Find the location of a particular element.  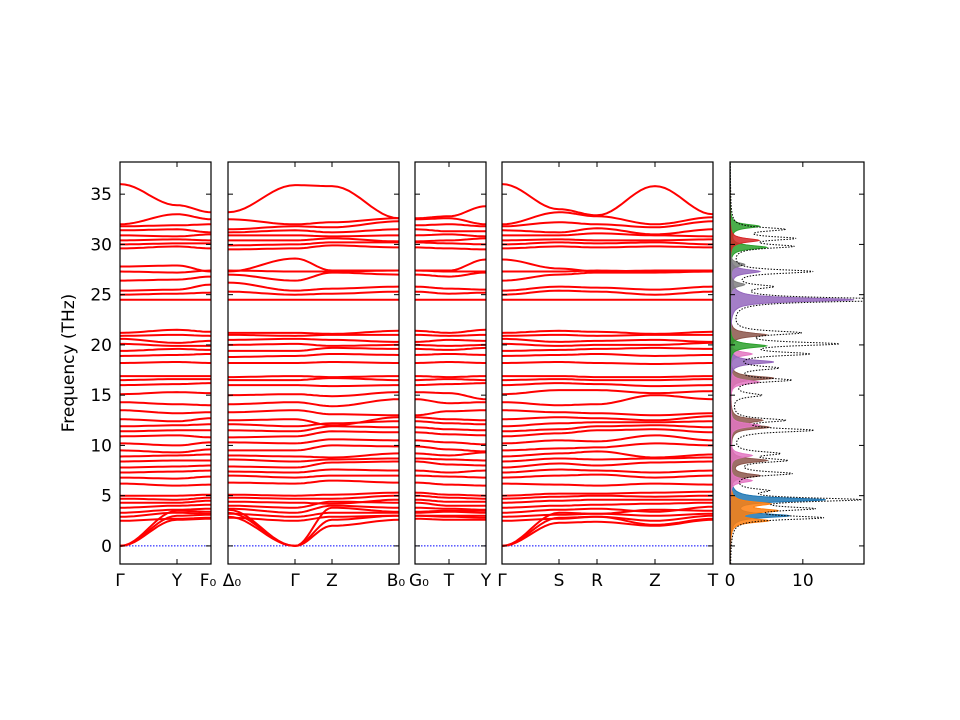

dos-x-tick-label: 10 is located at coordinates (803, 581).